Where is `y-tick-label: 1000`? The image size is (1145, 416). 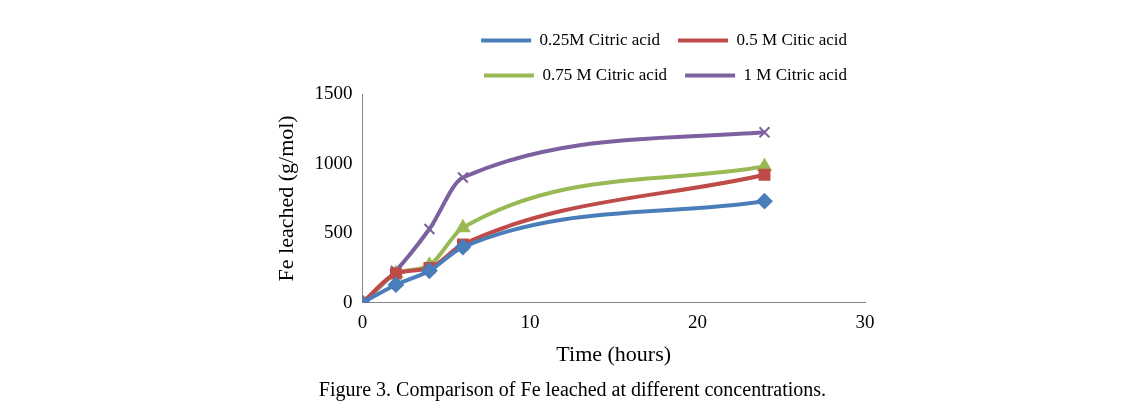
y-tick-label: 1000 is located at coordinates (333, 162).